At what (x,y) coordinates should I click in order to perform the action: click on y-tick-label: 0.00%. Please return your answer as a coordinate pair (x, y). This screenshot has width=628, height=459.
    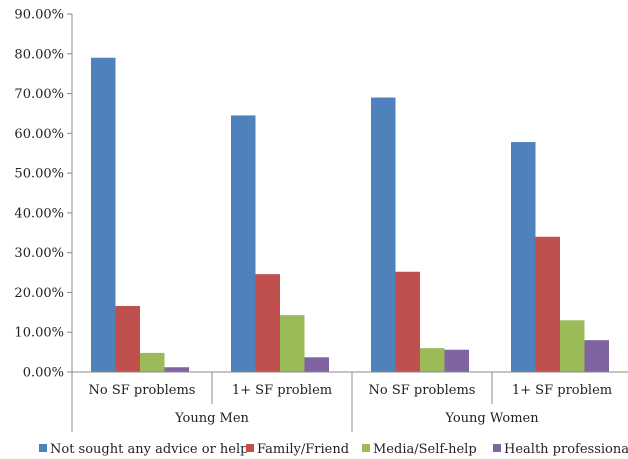
    Looking at the image, I should click on (43, 373).